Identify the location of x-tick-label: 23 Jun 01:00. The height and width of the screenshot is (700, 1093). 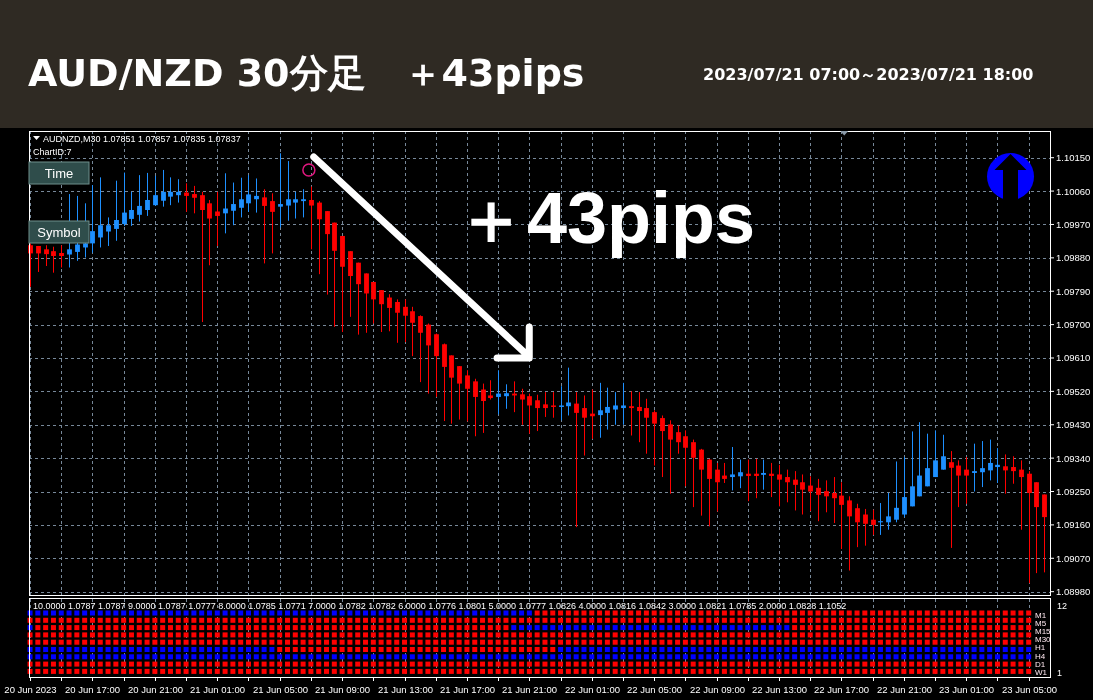
(966, 689).